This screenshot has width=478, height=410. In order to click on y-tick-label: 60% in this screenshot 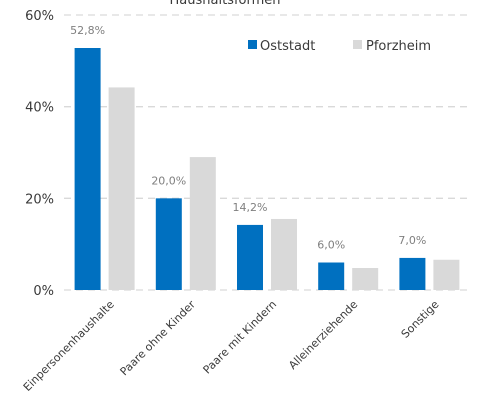, I will do `click(39, 16)`.